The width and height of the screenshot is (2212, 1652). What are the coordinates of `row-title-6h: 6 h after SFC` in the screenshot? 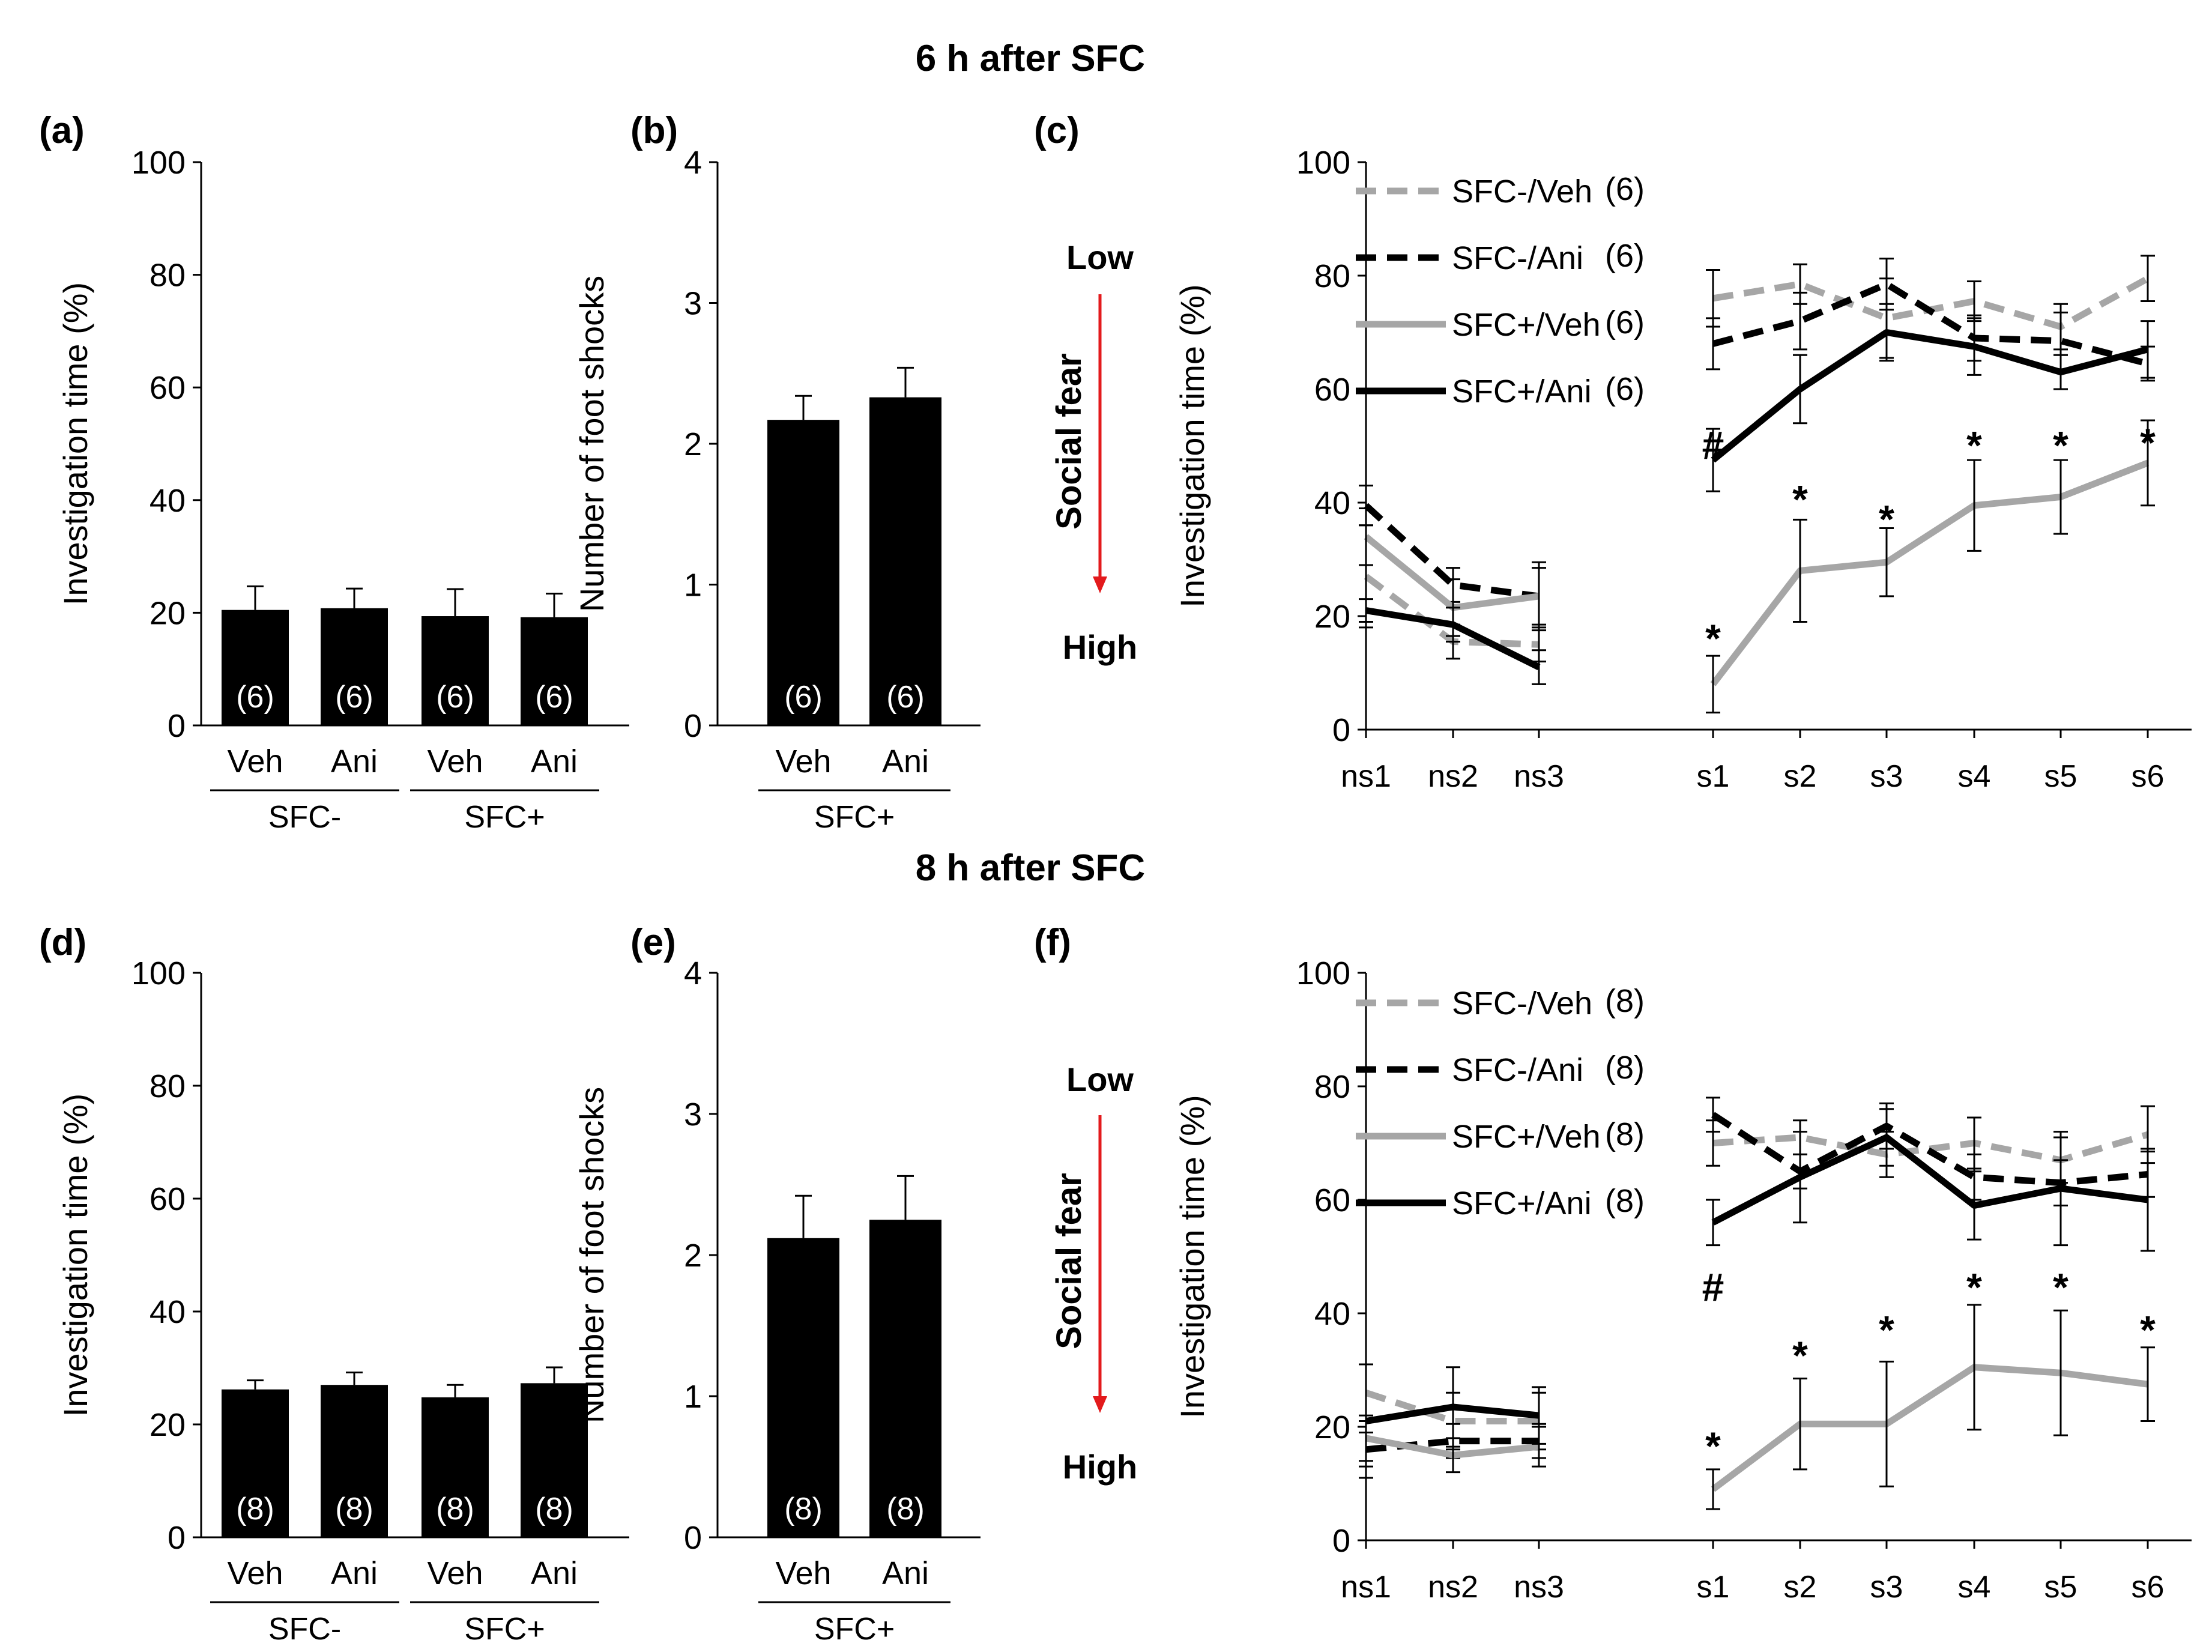 It's located at (1030, 58).